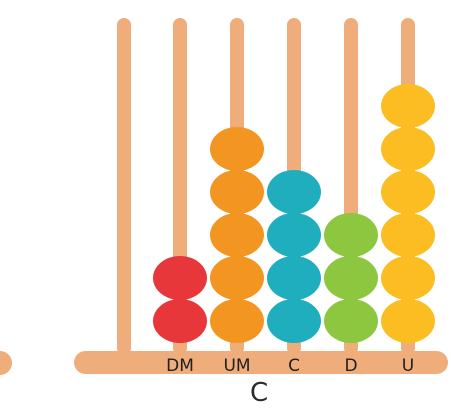 The height and width of the screenshot is (410, 451). I want to click on place-value-label: C, so click(294, 366).